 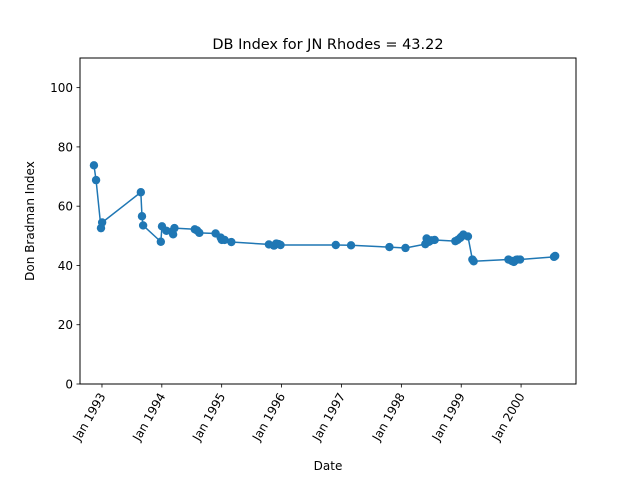 What do you see at coordinates (65, 266) in the screenshot?
I see `y-tick-label: 40` at bounding box center [65, 266].